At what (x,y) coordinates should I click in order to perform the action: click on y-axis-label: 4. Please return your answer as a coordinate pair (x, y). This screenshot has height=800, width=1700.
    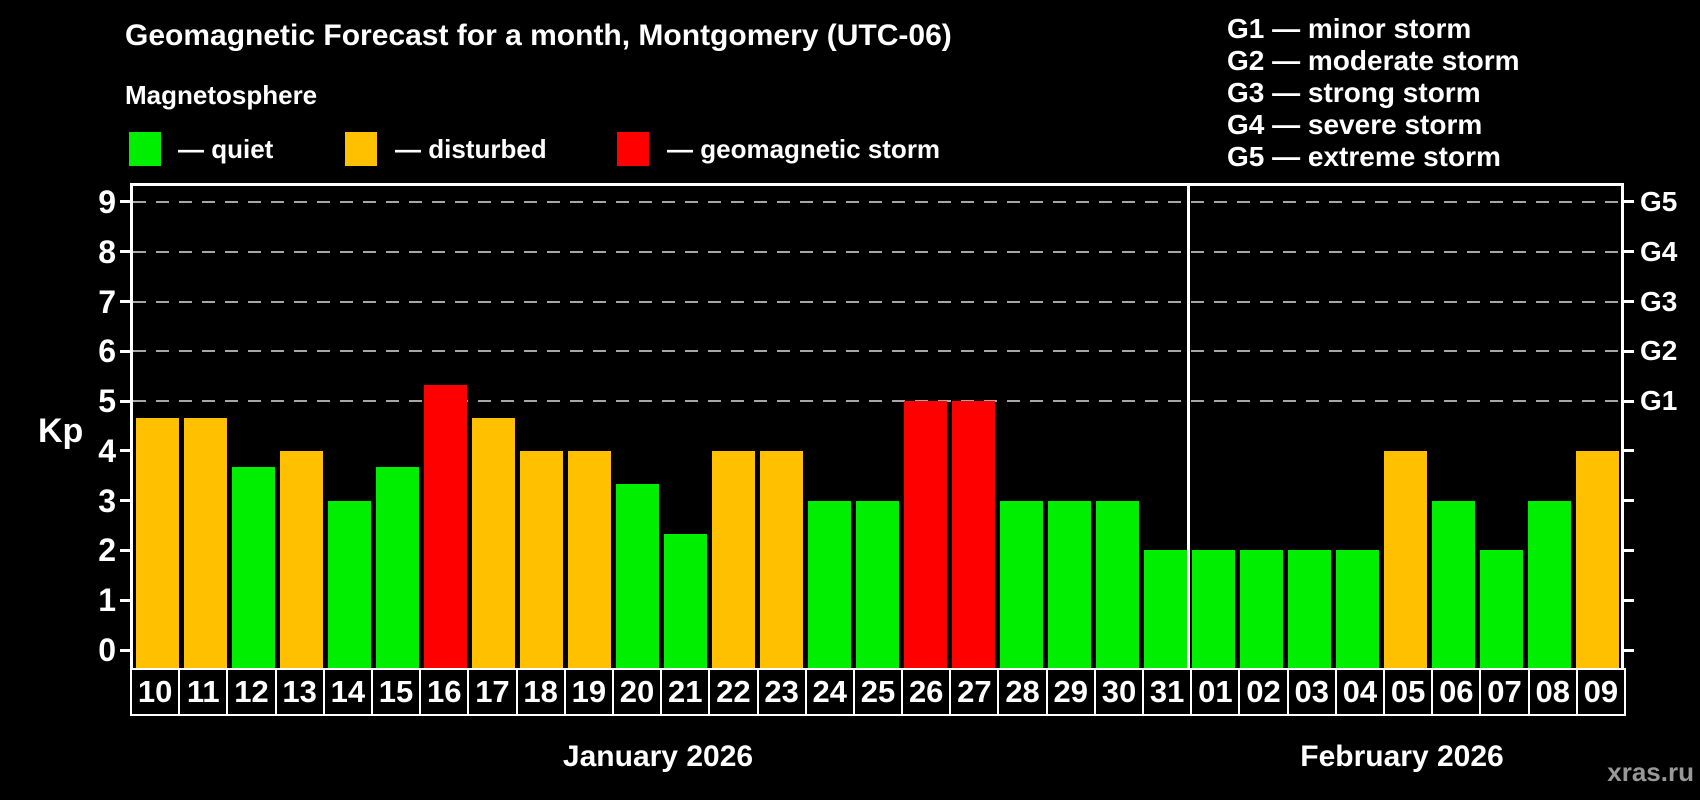
    Looking at the image, I should click on (107, 450).